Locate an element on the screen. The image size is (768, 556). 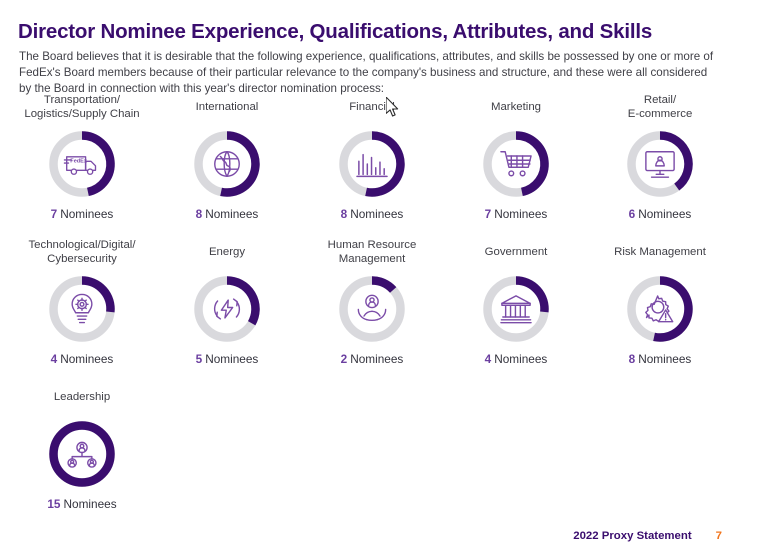
nominee-count-marketing: 7 Nominees is located at coordinates (516, 214).